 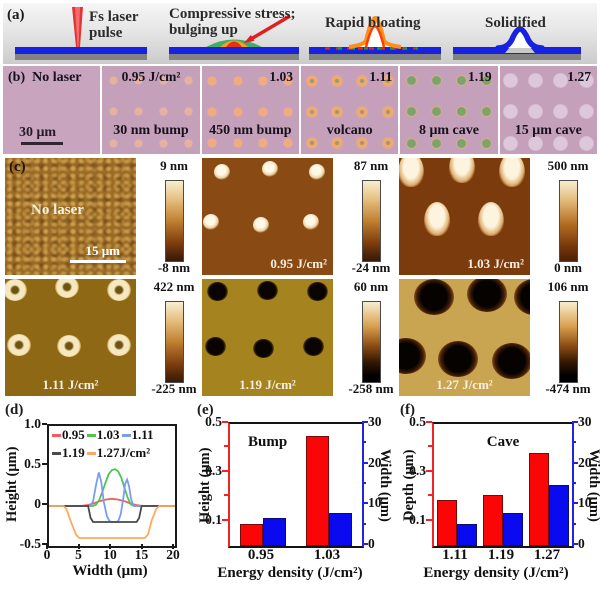 What do you see at coordinates (102, 337) in the screenshot?
I see `afm-unit-1-11: 1.11 J/cm² 422 nm -225 nm` at bounding box center [102, 337].